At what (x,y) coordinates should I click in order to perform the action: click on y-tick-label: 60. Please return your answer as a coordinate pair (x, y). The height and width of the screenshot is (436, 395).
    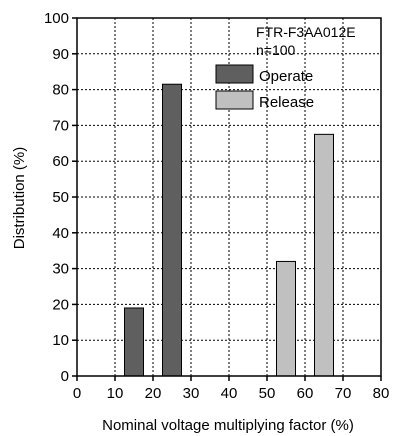
    Looking at the image, I should click on (60, 161).